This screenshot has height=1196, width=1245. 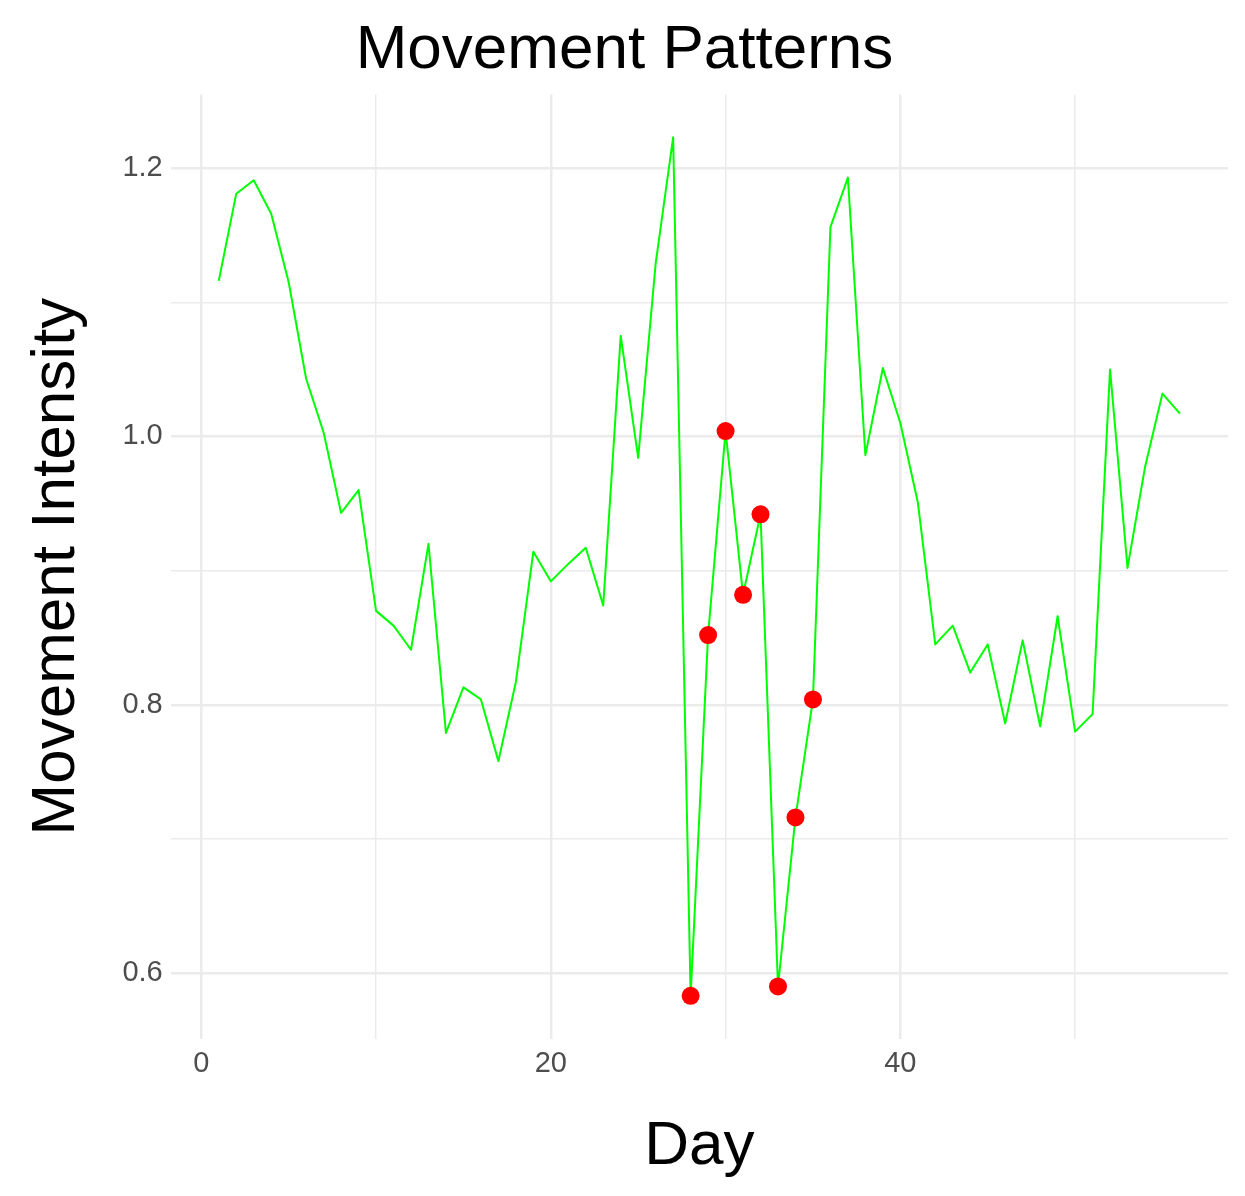 What do you see at coordinates (53, 566) in the screenshot?
I see `y-axis-title: Movement Intensity` at bounding box center [53, 566].